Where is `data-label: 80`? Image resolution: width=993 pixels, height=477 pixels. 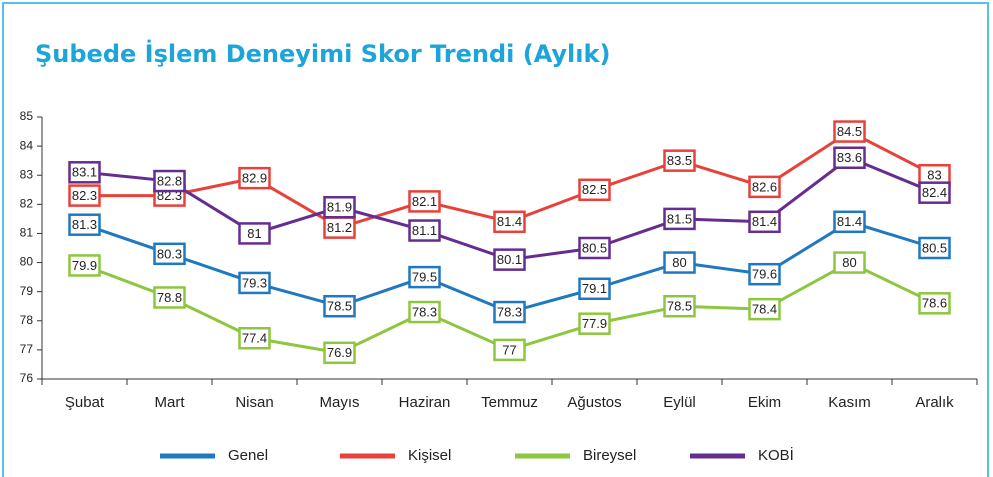
data-label: 80 is located at coordinates (849, 262).